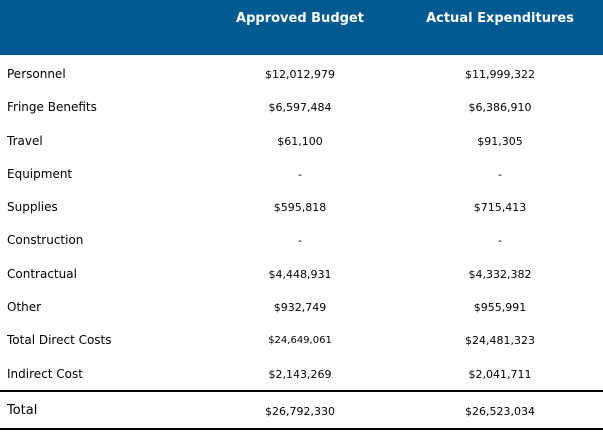 The width and height of the screenshot is (603, 434). What do you see at coordinates (40, 173) in the screenshot?
I see `row-label: Equipment` at bounding box center [40, 173].